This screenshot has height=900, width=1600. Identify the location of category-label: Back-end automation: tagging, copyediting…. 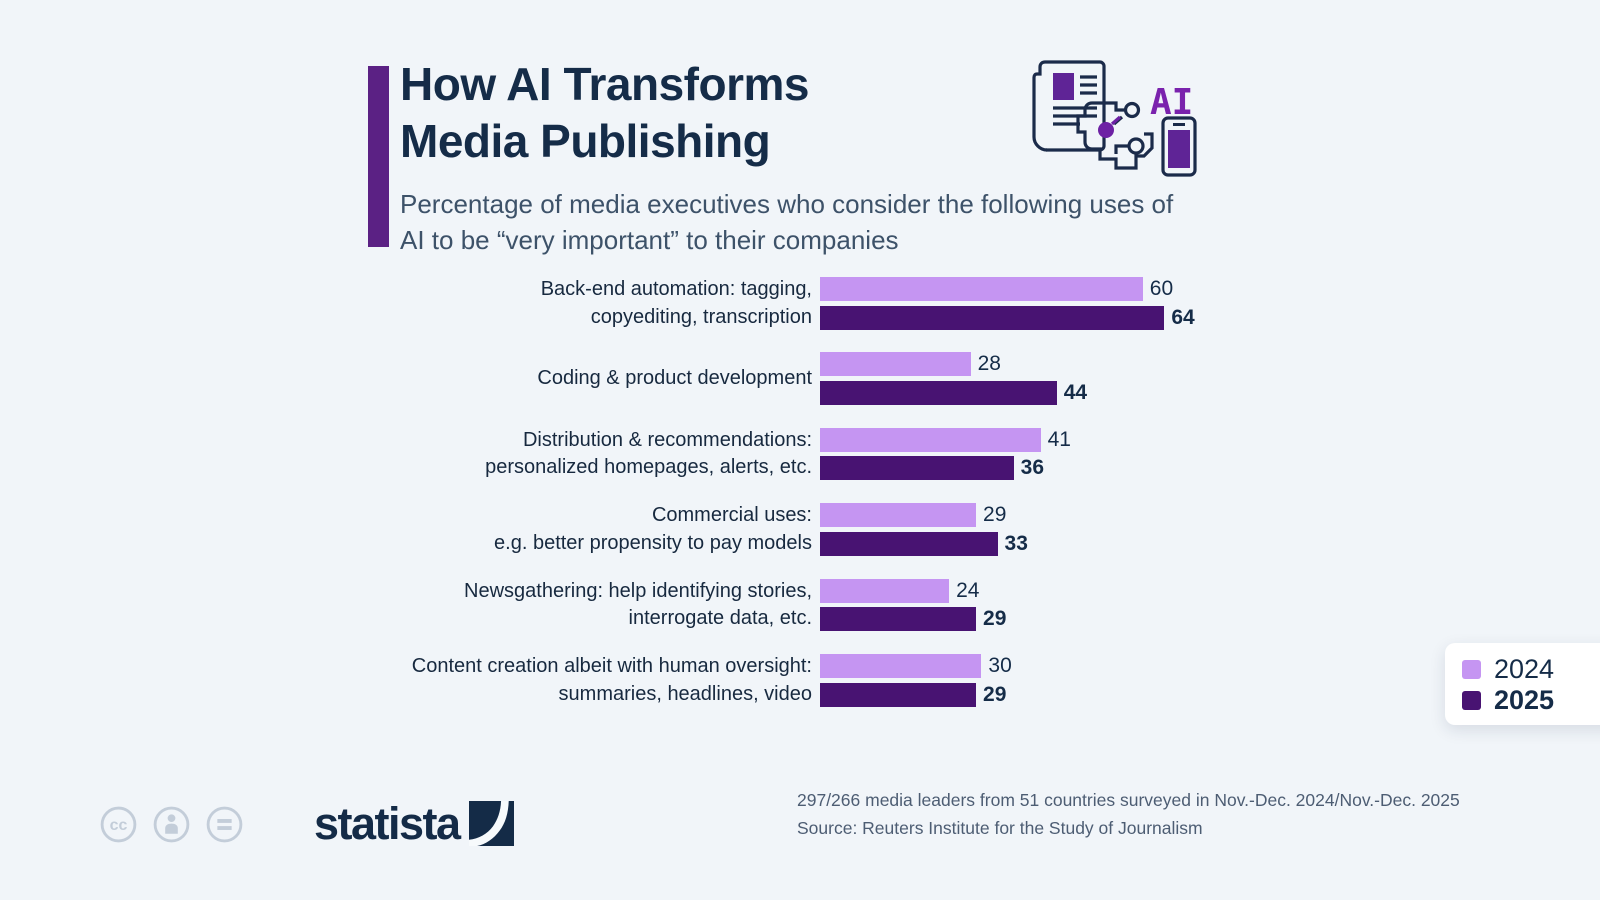
(676, 303).